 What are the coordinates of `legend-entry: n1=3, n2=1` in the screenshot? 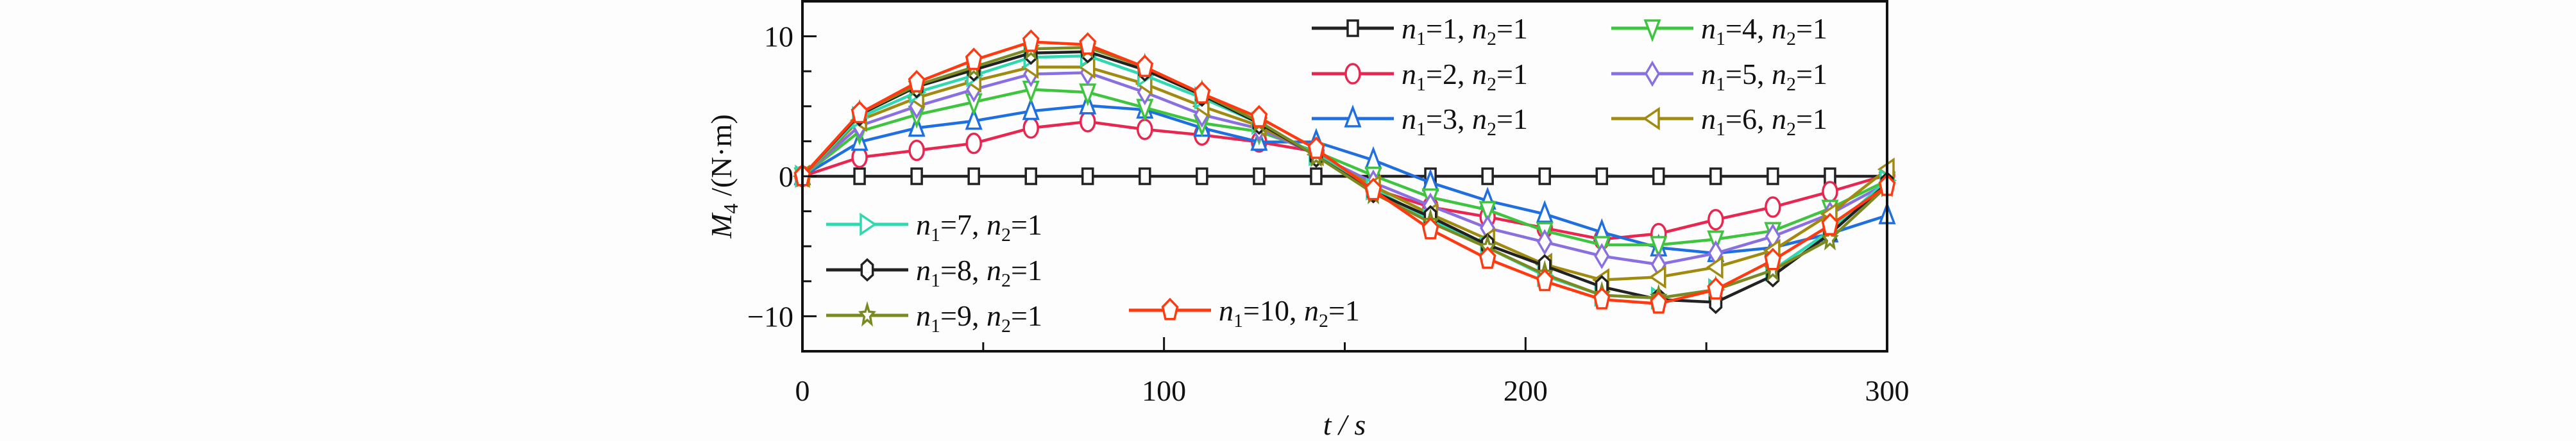 It's located at (1420, 122).